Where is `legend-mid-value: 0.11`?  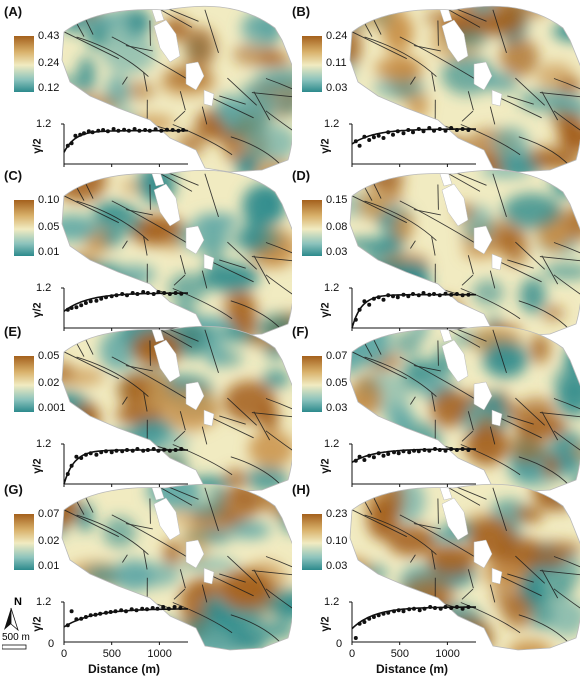
legend-mid-value: 0.11 is located at coordinates (336, 63).